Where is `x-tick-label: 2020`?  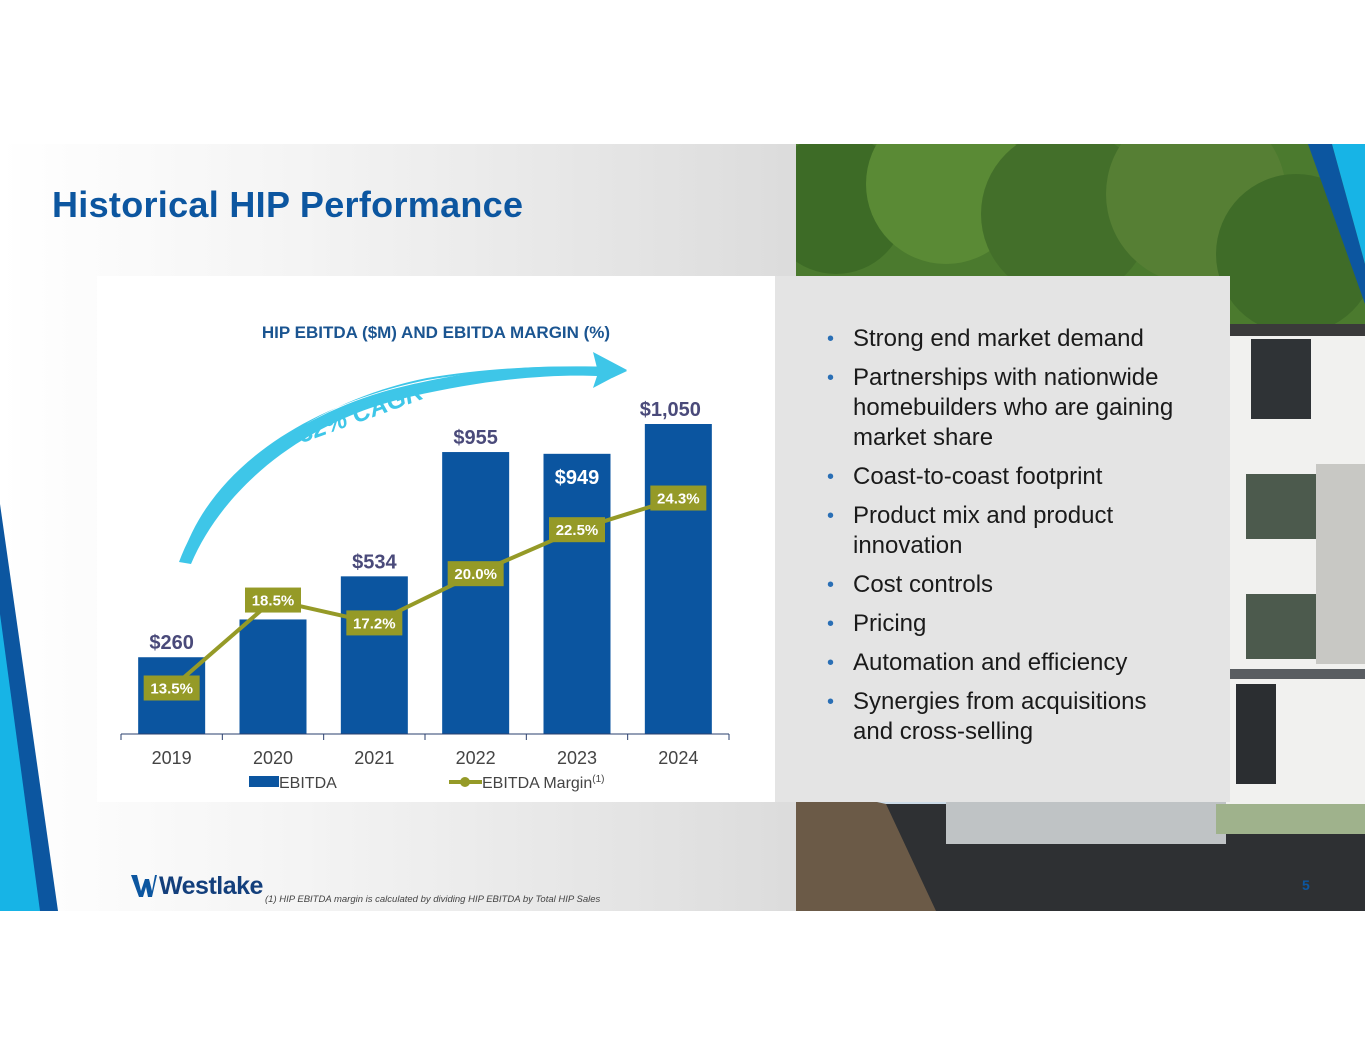
x-tick-label: 2020 is located at coordinates (273, 758).